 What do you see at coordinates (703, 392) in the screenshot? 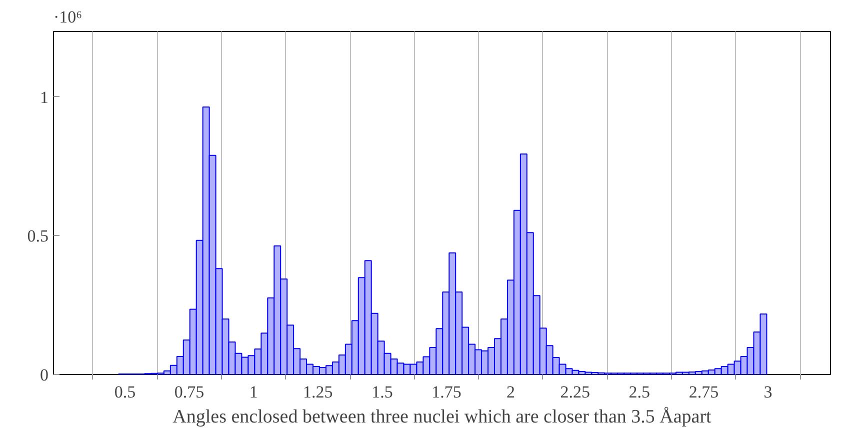
I see `x-tick-label: 2.75` at bounding box center [703, 392].